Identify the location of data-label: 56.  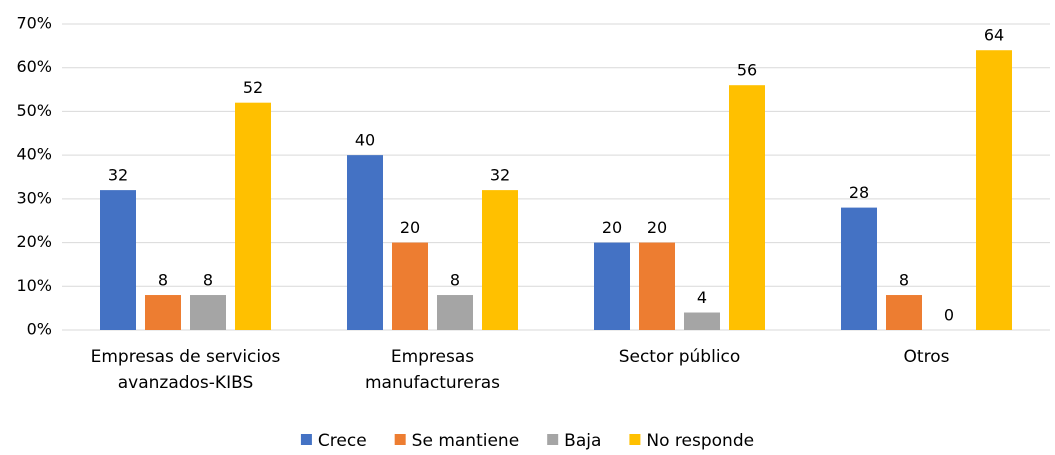
(747, 70).